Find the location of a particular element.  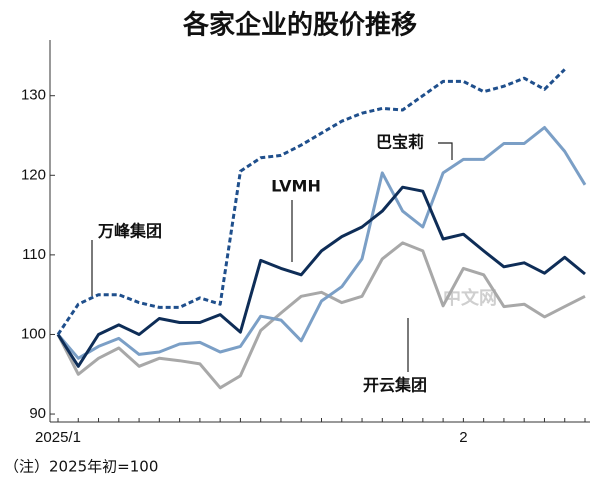

leader-line is located at coordinates (445, 151).